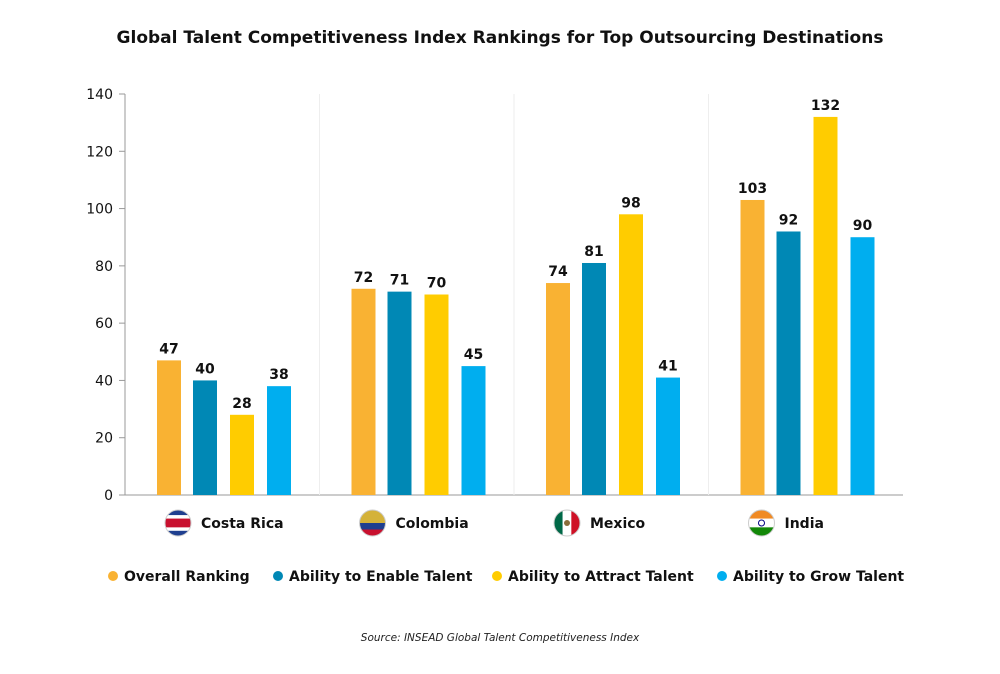 The width and height of the screenshot is (1000, 674). What do you see at coordinates (437, 284) in the screenshot?
I see `data-label: 70` at bounding box center [437, 284].